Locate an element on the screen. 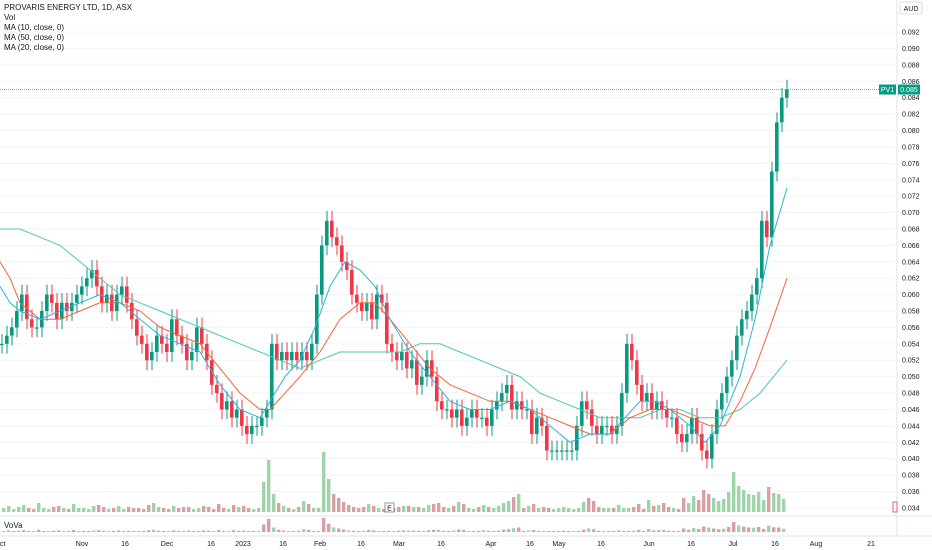 The height and width of the screenshot is (550, 932). y-tick-label: 0.046 is located at coordinates (911, 410).